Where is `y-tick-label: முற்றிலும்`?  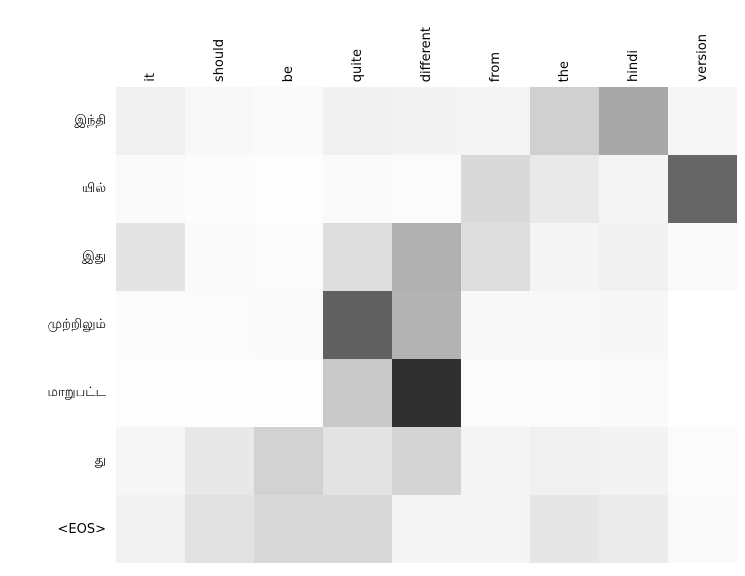
y-tick-label: முற்றிலும் is located at coordinates (76, 324).